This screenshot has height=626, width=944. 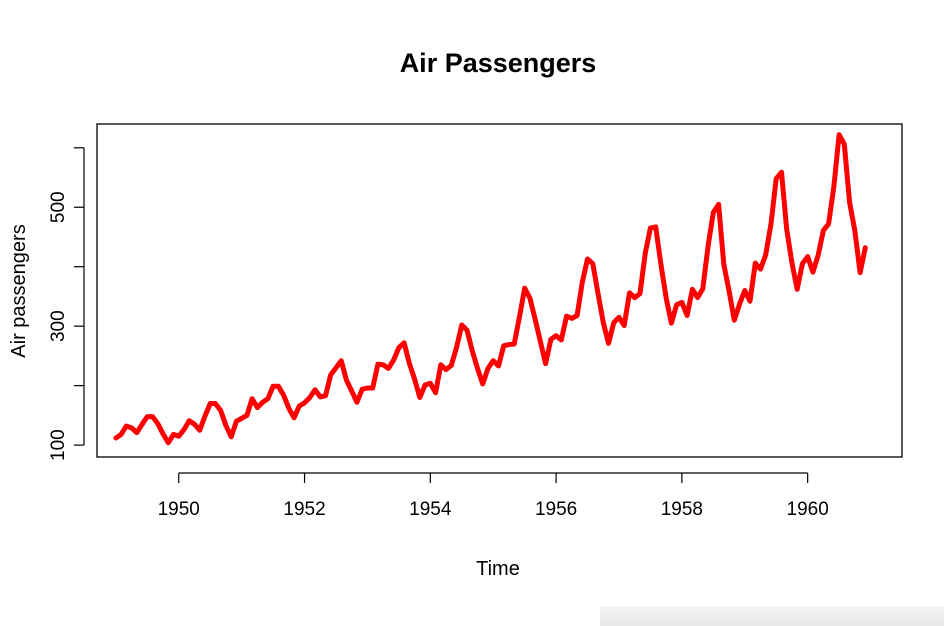 What do you see at coordinates (58, 326) in the screenshot?
I see `y-tick-label: 300` at bounding box center [58, 326].